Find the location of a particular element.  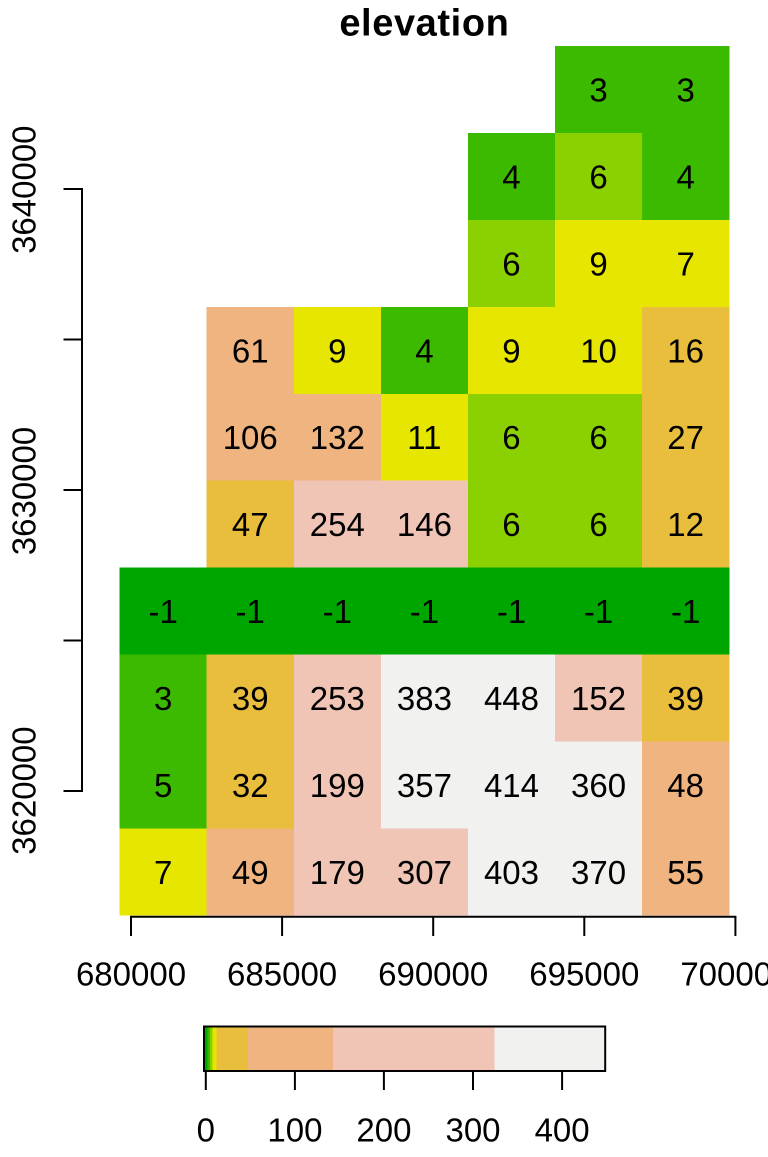

svg-text: 680000 is located at coordinates (131, 974).